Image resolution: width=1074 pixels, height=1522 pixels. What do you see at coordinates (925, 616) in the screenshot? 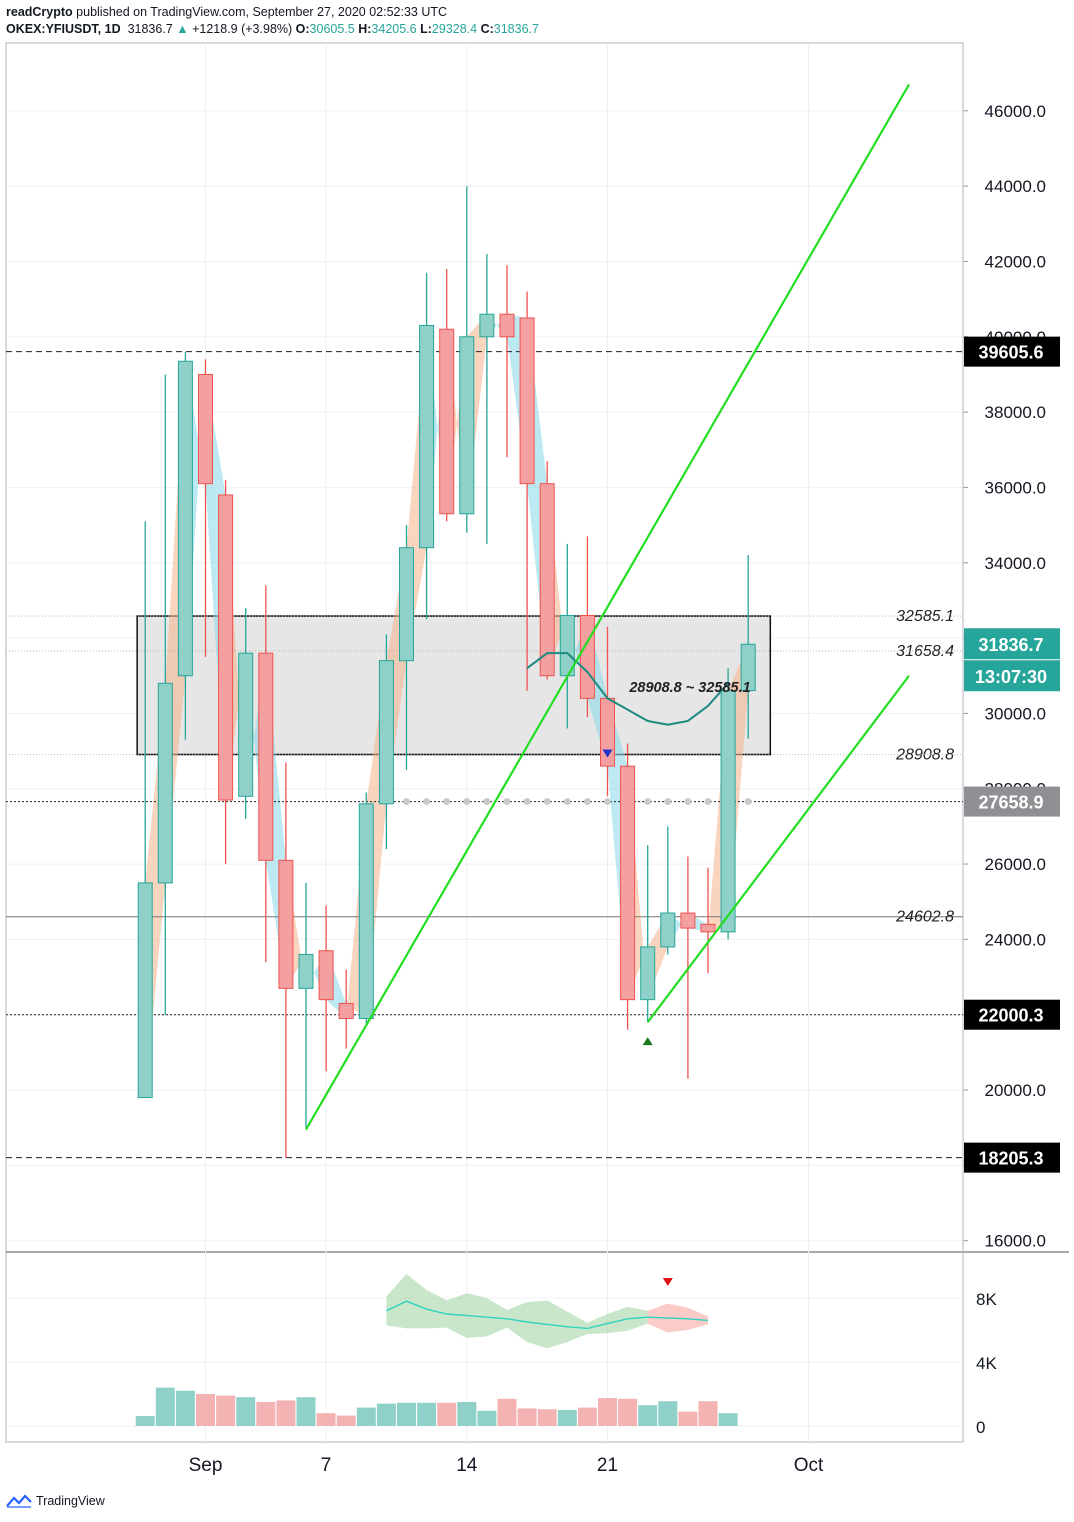
I see `range-high-label: 32585.1` at bounding box center [925, 616].